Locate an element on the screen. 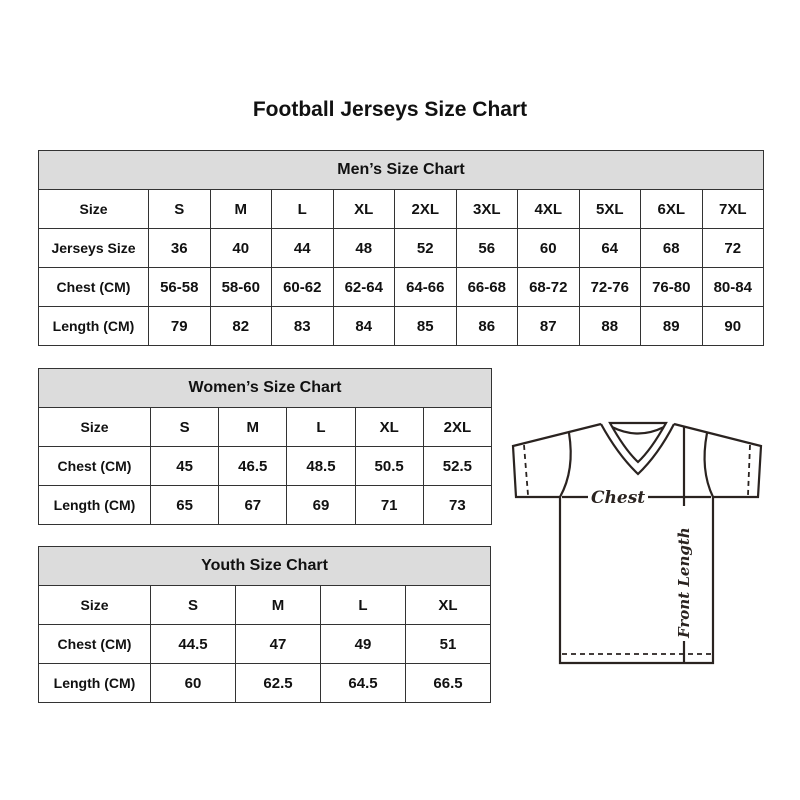 The width and height of the screenshot is (800, 800). table-cell: 46.5 is located at coordinates (253, 466).